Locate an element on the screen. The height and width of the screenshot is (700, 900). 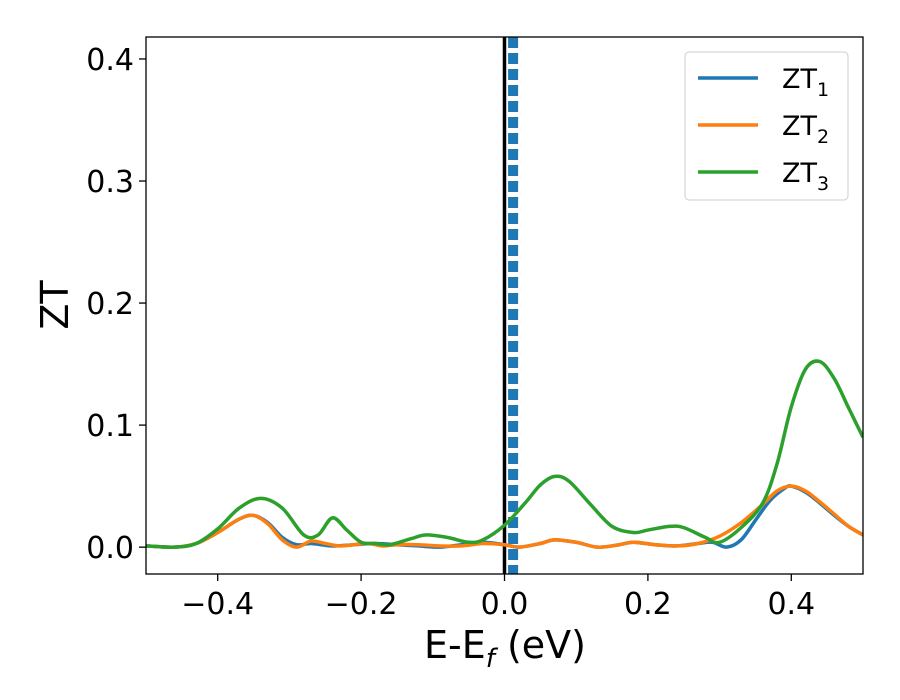
legend: ZT1 ZT2 ZT3 is located at coordinates (766, 126).